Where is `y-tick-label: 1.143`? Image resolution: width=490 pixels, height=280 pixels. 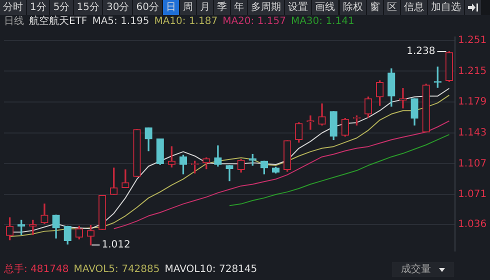 y-tick-label: 1.143 is located at coordinates (472, 132).